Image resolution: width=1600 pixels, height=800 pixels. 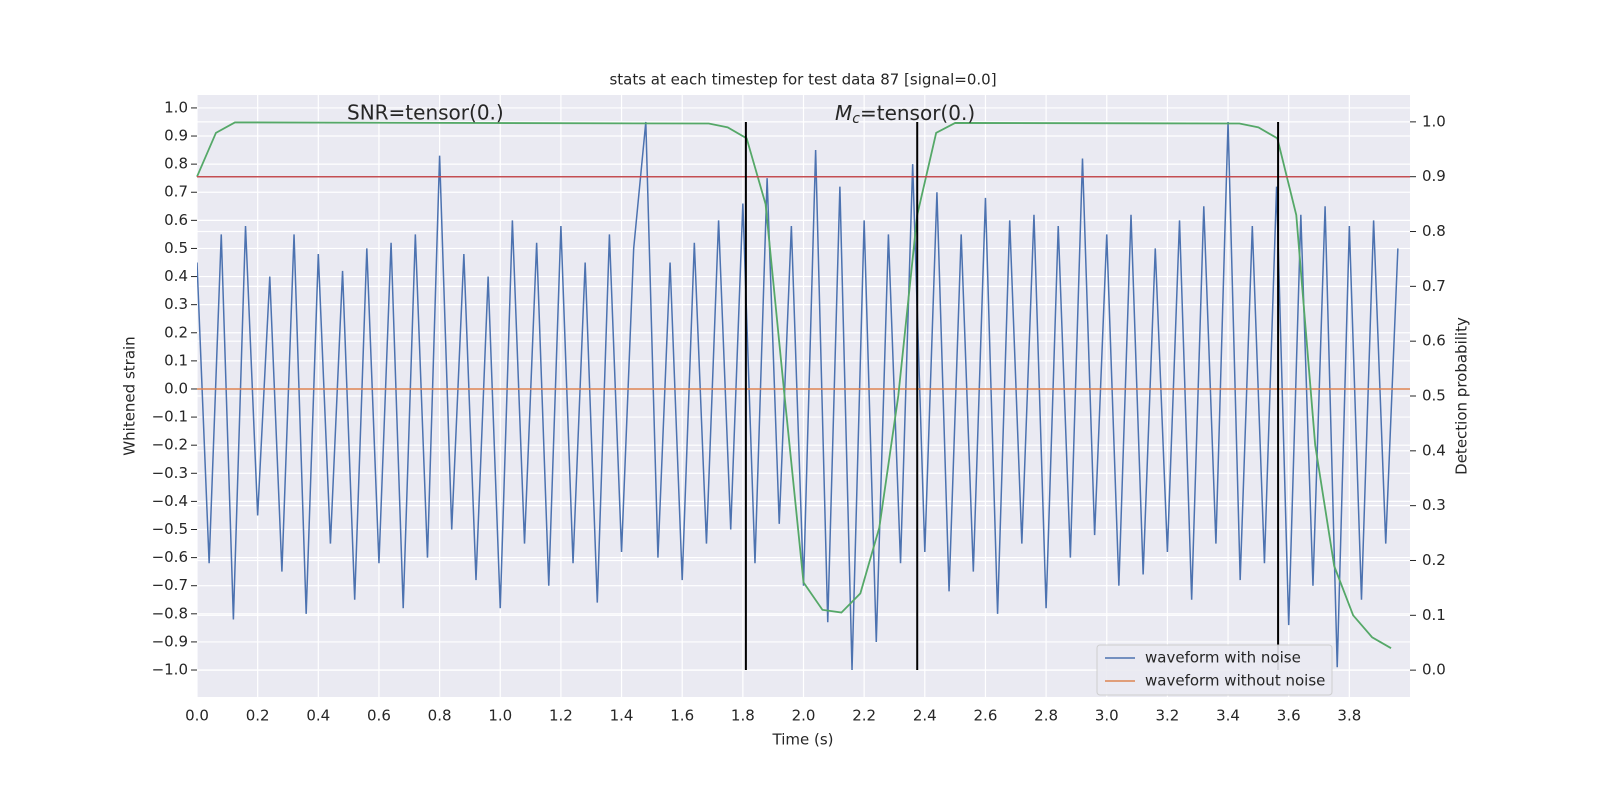 I want to click on annotation: SNR=tensor(0.), so click(x=425, y=113).